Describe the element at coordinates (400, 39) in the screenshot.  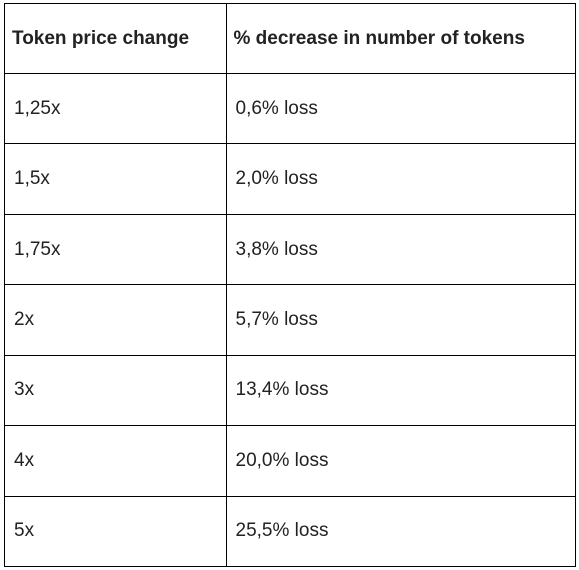
I see `column-header-decrease-in-tokens: % decrease in number of tokens` at that location.